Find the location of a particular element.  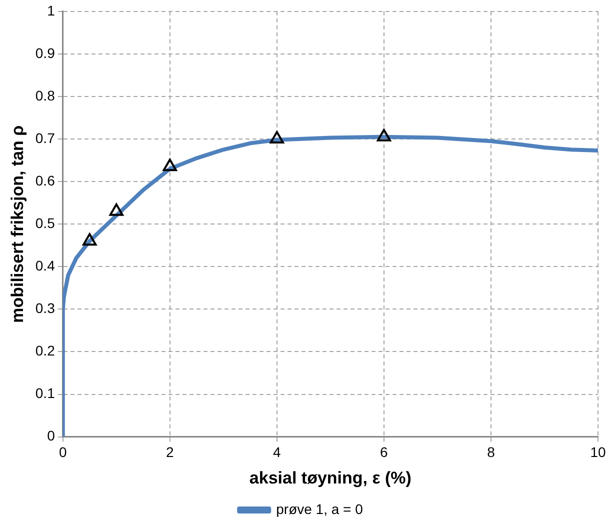

y-tick-label: 0.7 is located at coordinates (45, 138).